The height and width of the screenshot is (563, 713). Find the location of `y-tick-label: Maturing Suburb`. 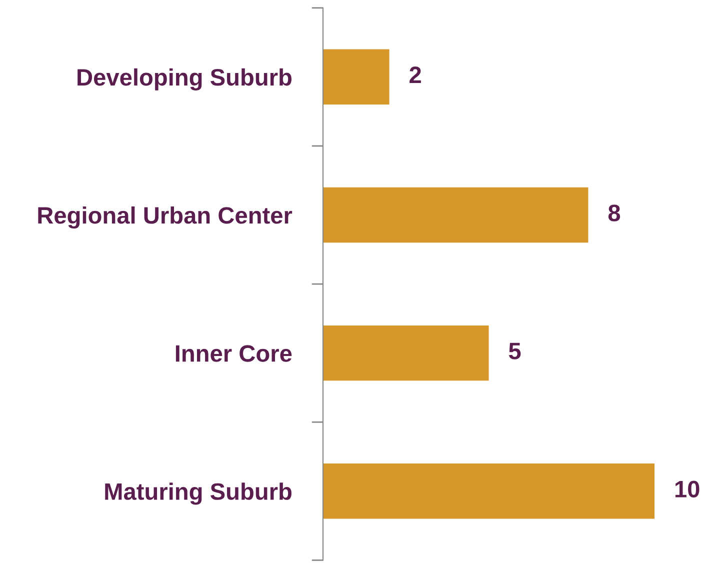

y-tick-label: Maturing Suburb is located at coordinates (198, 493).